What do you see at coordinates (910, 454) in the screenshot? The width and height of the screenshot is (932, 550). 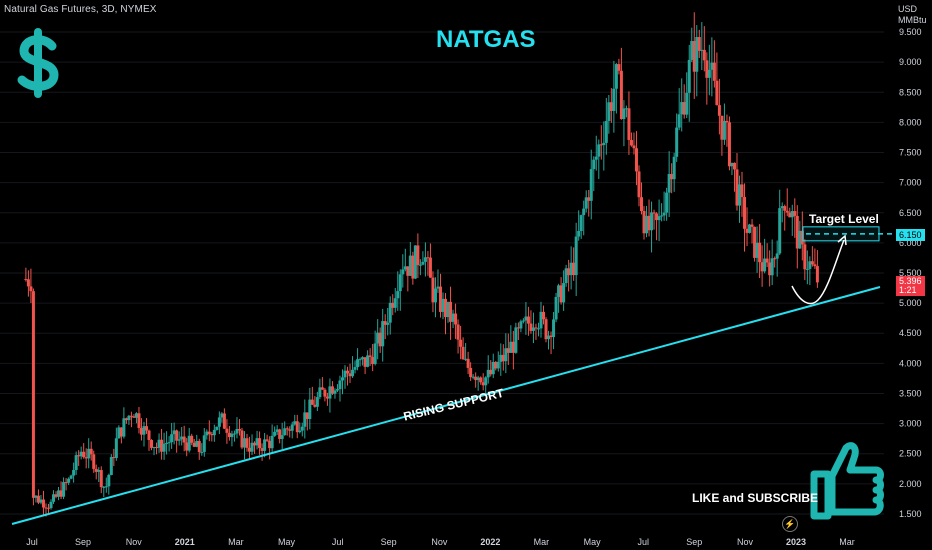 I see `y-tick-label: 2.500` at bounding box center [910, 454].